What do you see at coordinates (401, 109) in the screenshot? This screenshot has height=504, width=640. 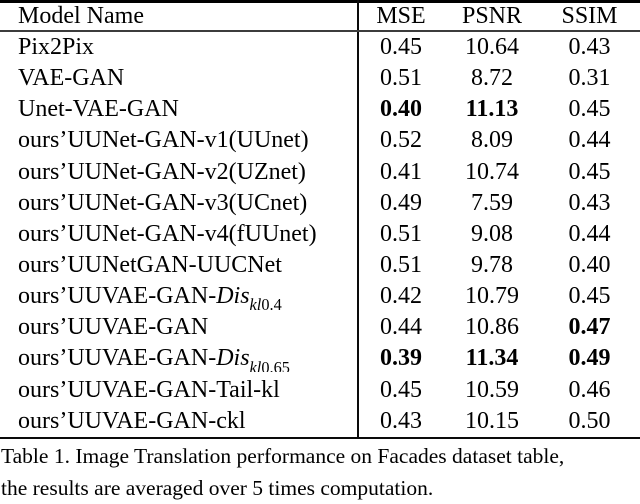 I see `mse-cell: 0.40` at bounding box center [401, 109].